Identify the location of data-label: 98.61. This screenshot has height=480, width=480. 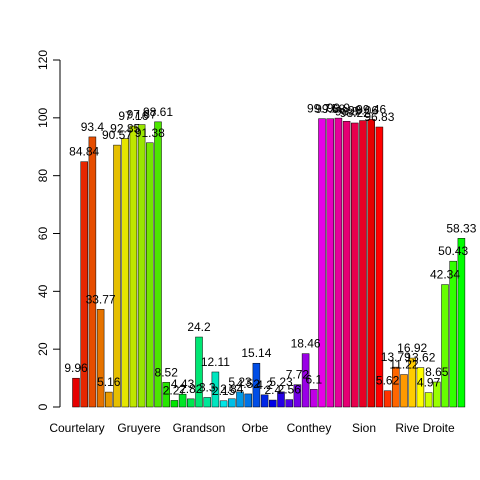
(158, 112).